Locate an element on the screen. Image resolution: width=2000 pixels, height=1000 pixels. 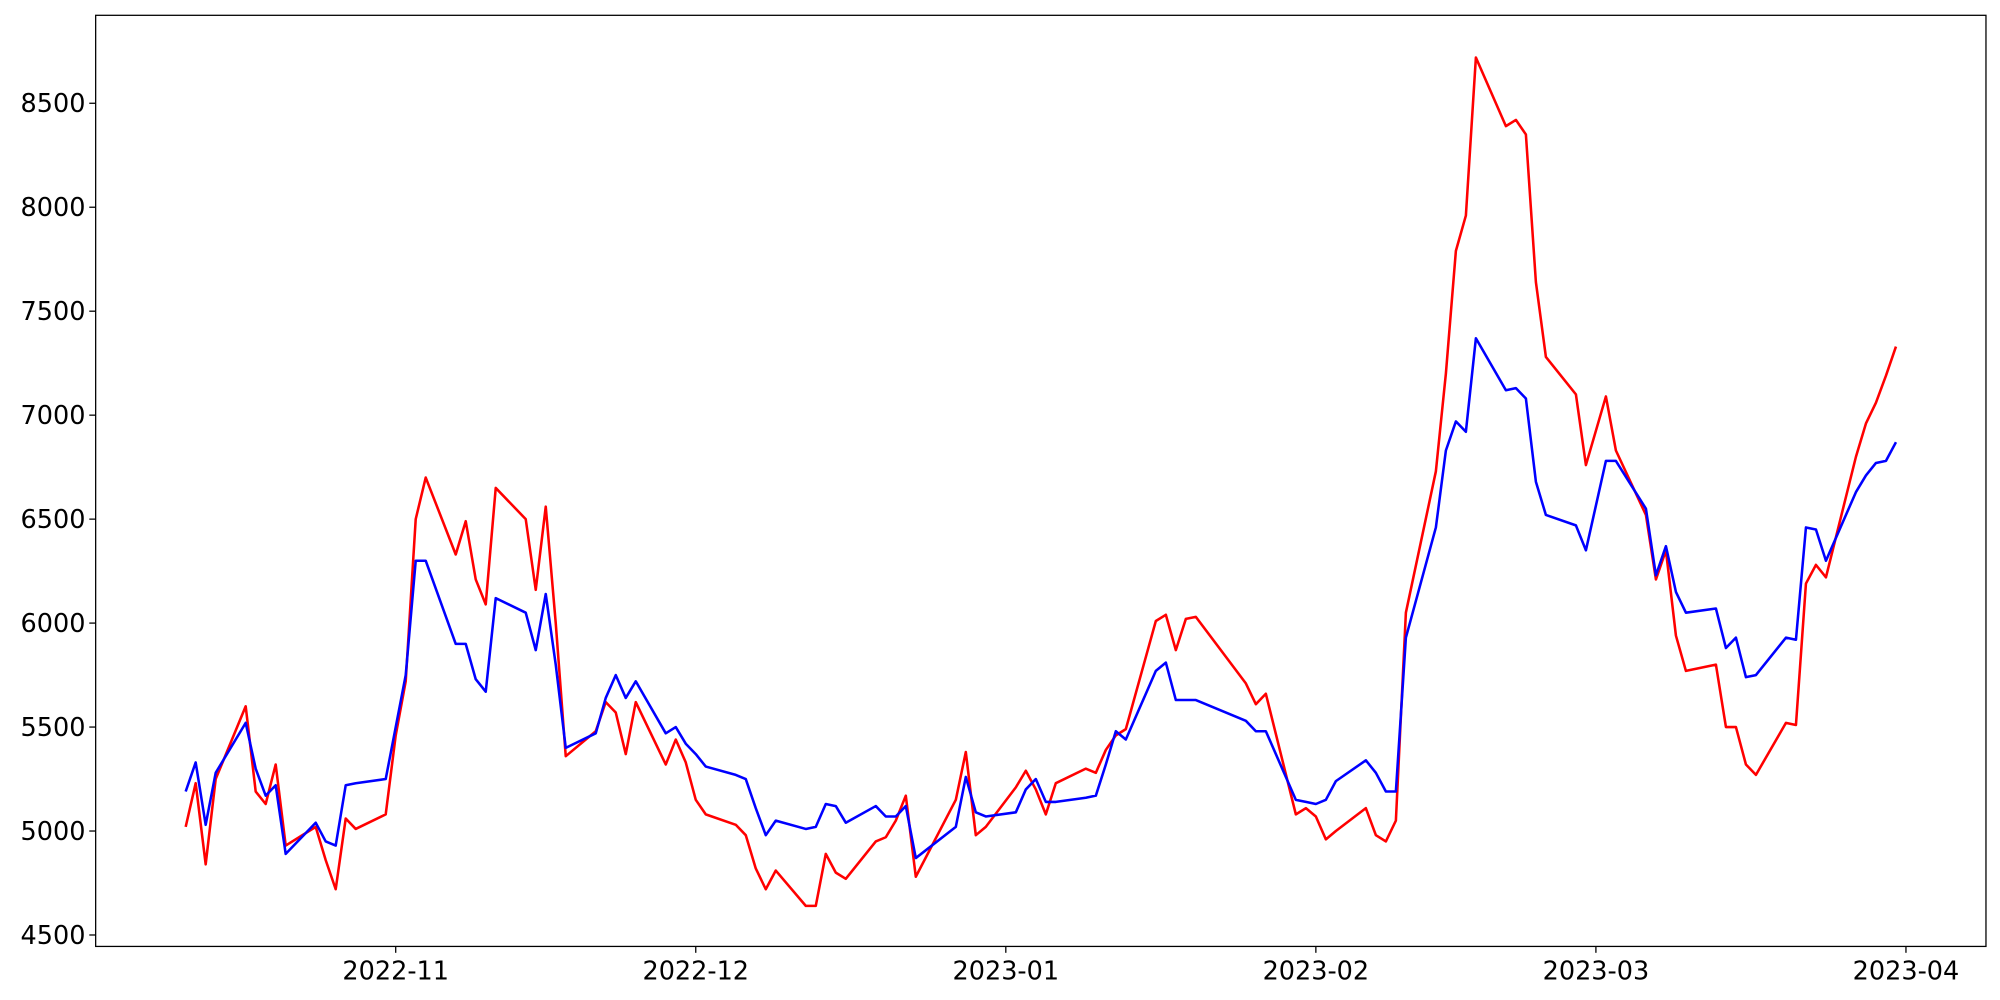
x-tick-label: 2022-12 is located at coordinates (695, 972).